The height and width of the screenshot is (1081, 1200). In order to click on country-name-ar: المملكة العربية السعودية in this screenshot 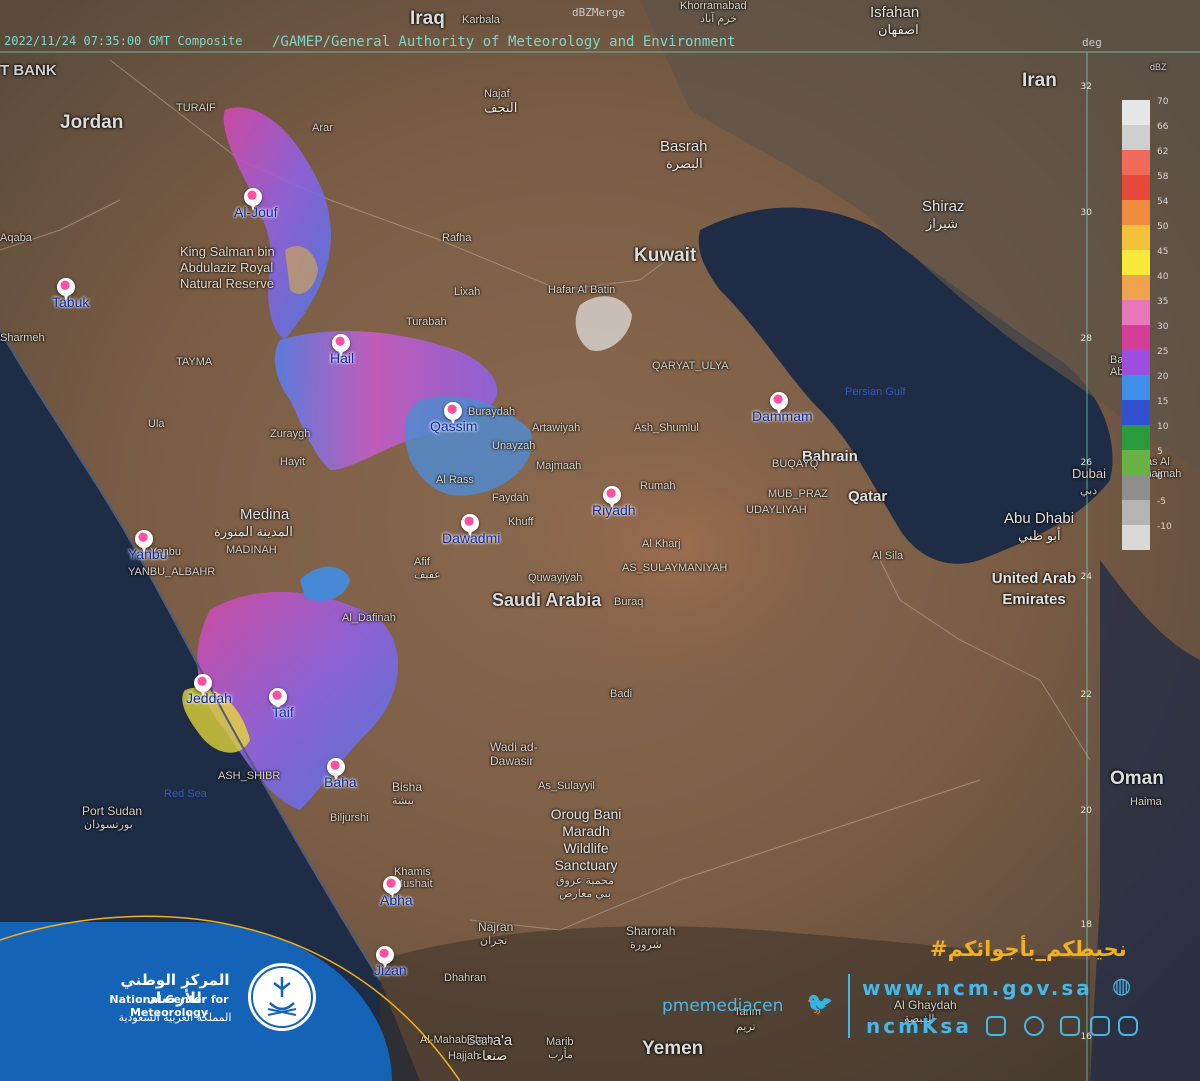, I will do `click(175, 1017)`.